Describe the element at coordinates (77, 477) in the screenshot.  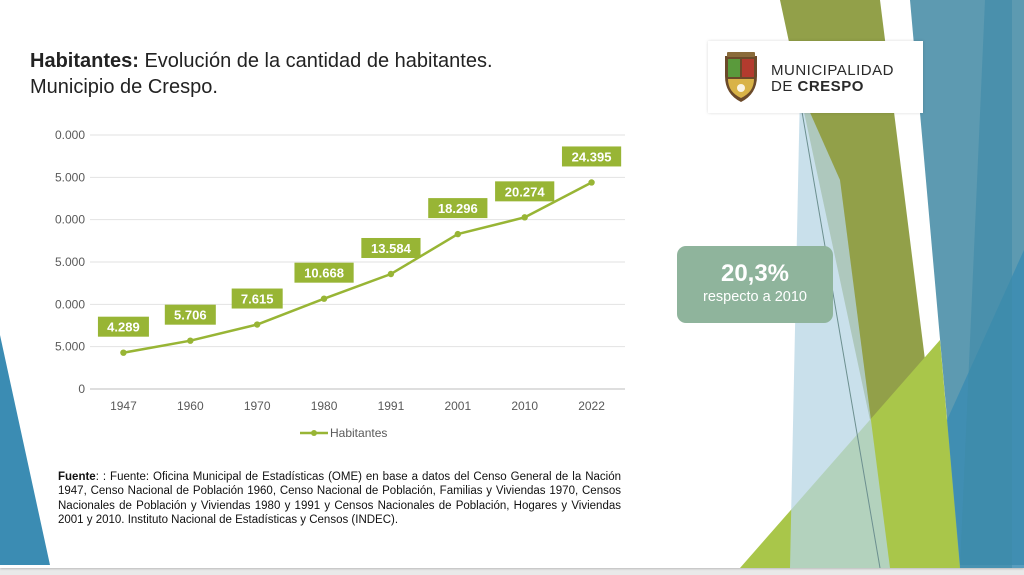
I see `source-label: Fuente` at that location.